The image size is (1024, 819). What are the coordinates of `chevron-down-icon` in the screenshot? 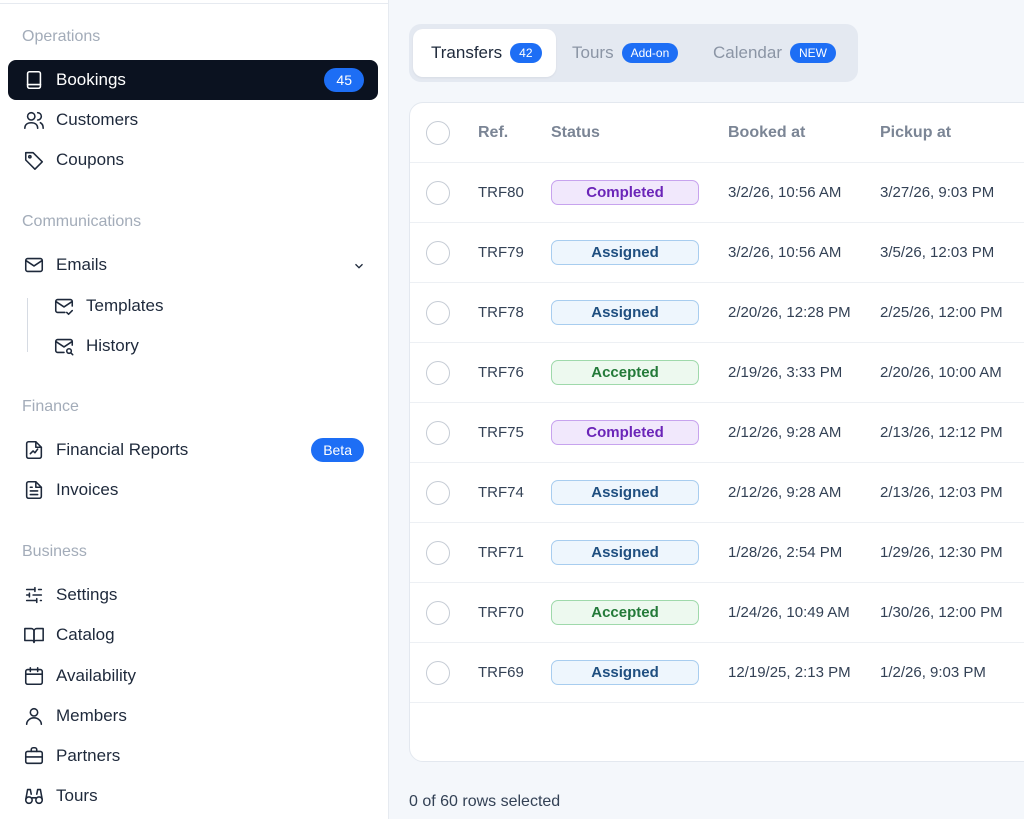 It's located at (359, 265).